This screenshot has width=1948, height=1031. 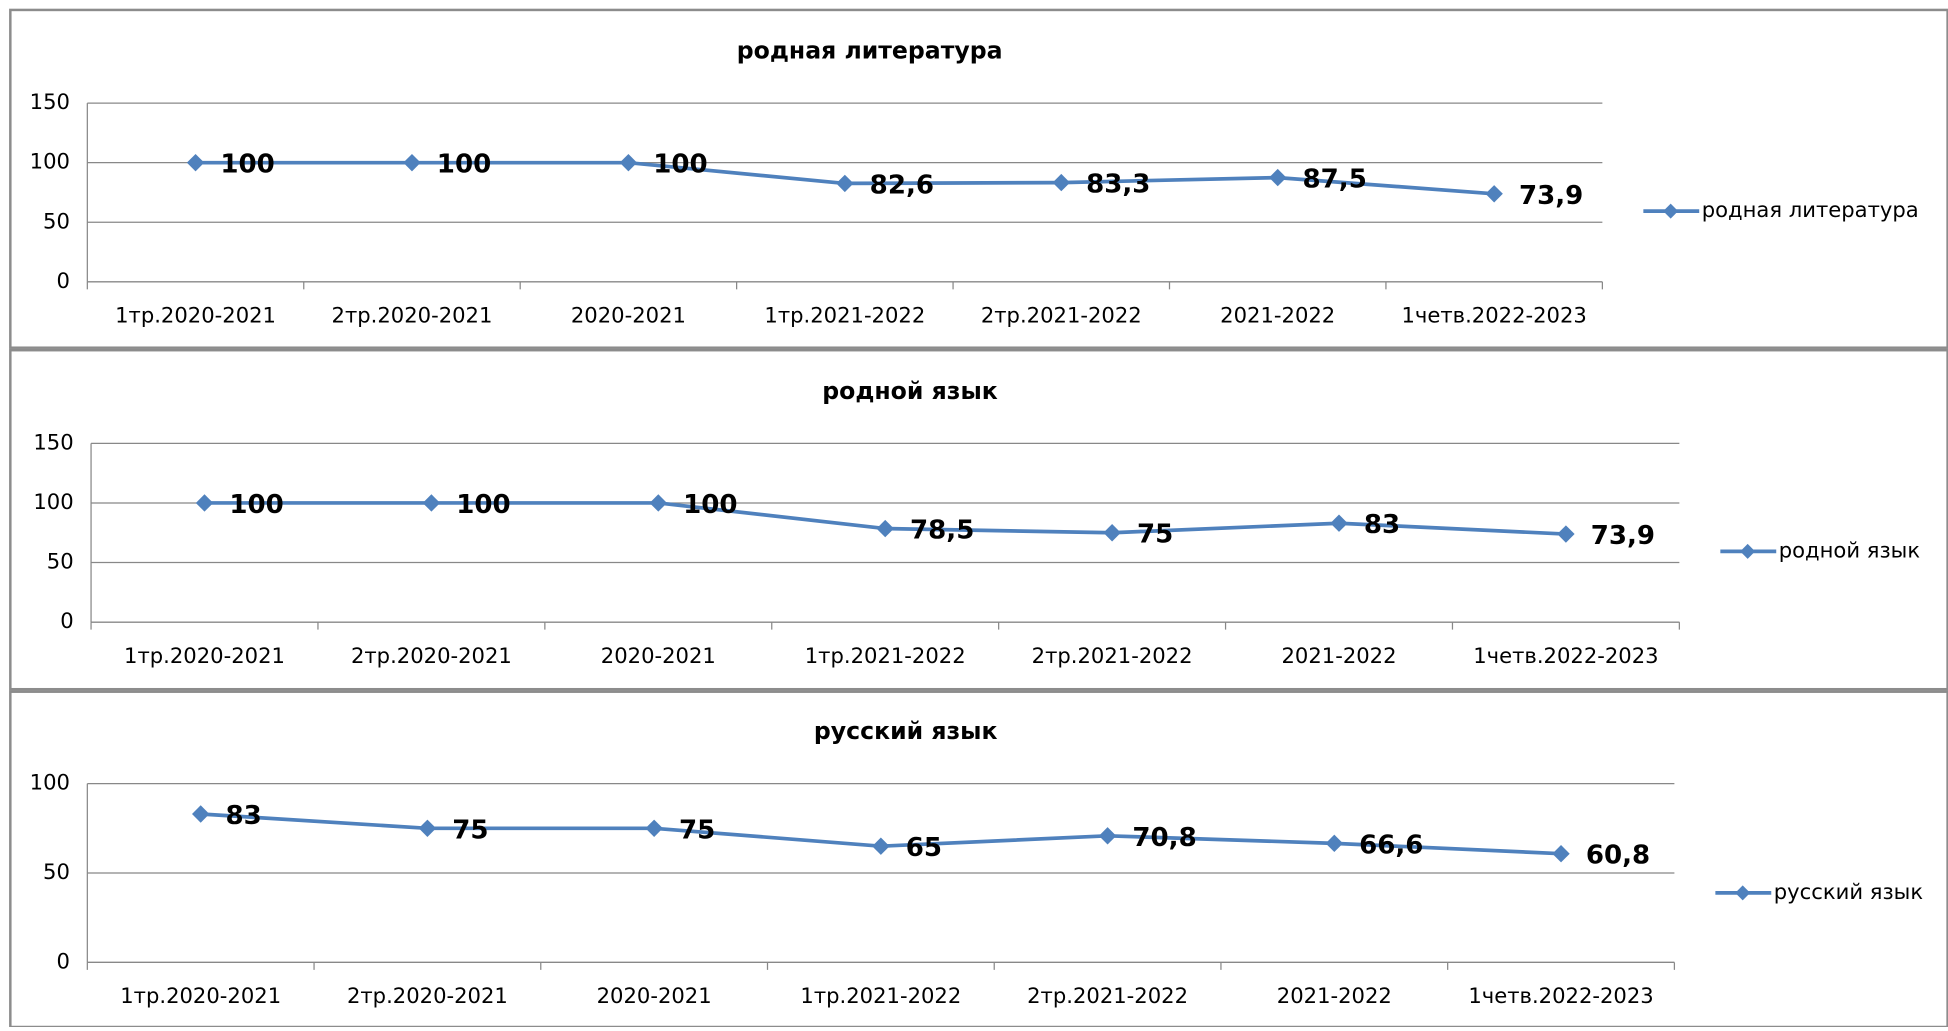 I want to click on legend-label: русский язык, so click(x=1849, y=891).